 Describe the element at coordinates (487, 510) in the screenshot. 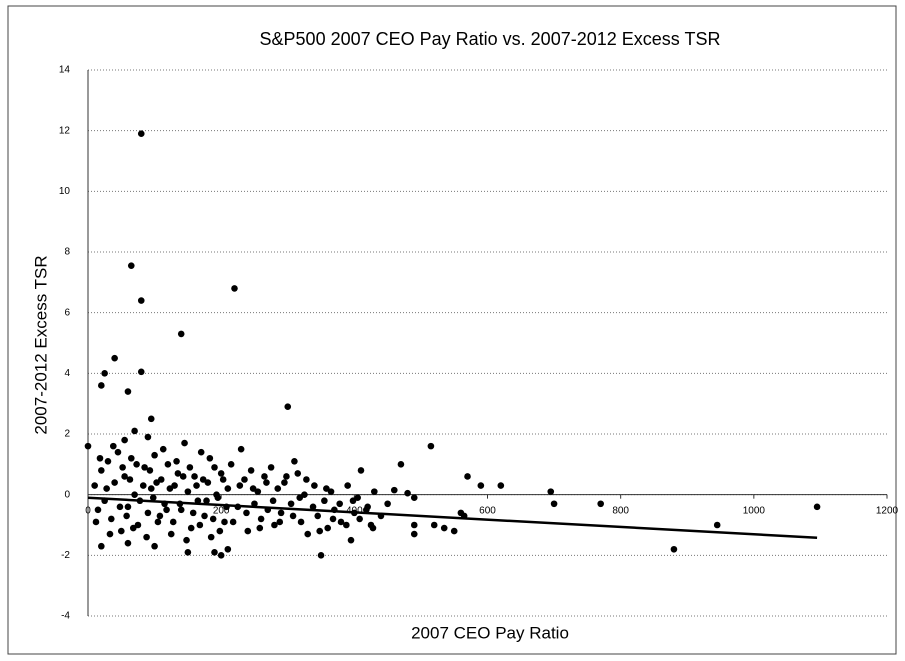

I see `x-tick-label: 600` at that location.